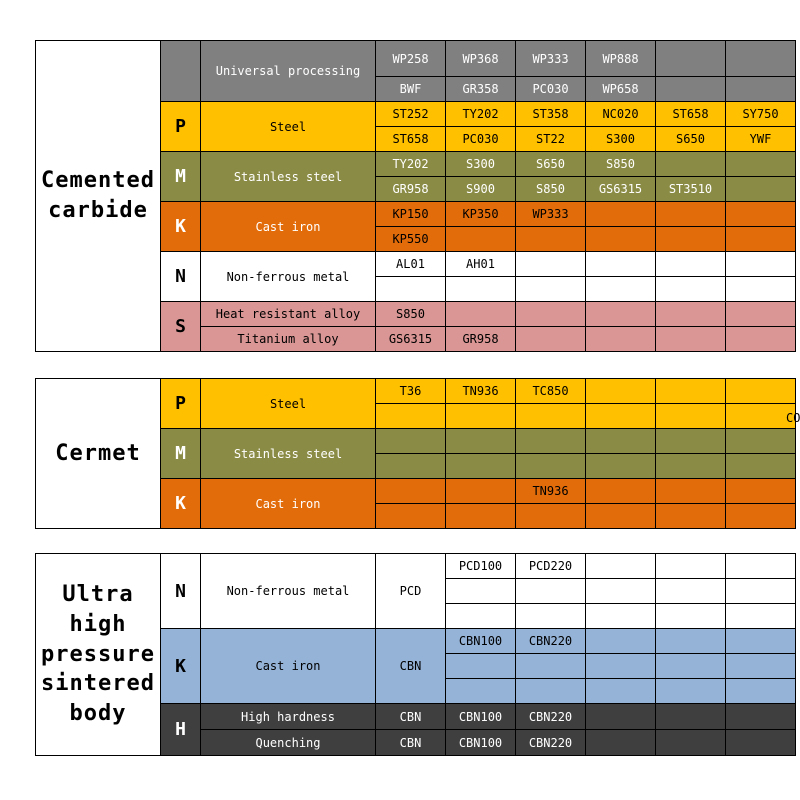 The height and width of the screenshot is (800, 800). What do you see at coordinates (288, 504) in the screenshot?
I see `material-label-cast-iron: Cast iron` at bounding box center [288, 504].